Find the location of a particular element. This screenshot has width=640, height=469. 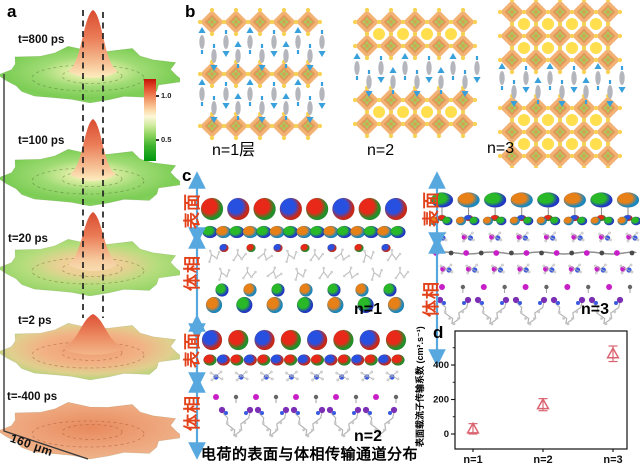

structure-label-n3: n=3 is located at coordinates (501, 148).